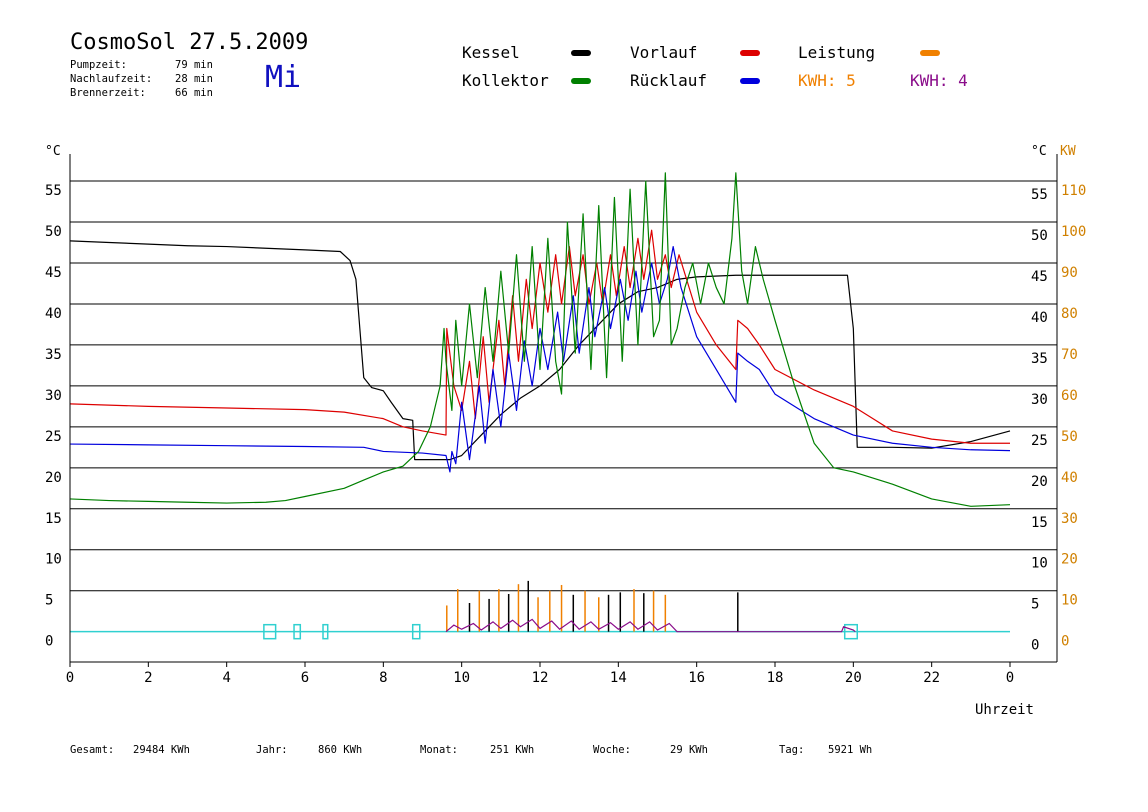 The image size is (1148, 812). Describe the element at coordinates (98, 65) in the screenshot. I see `stat-pumpzeit-label: Pumpzeit:` at that location.